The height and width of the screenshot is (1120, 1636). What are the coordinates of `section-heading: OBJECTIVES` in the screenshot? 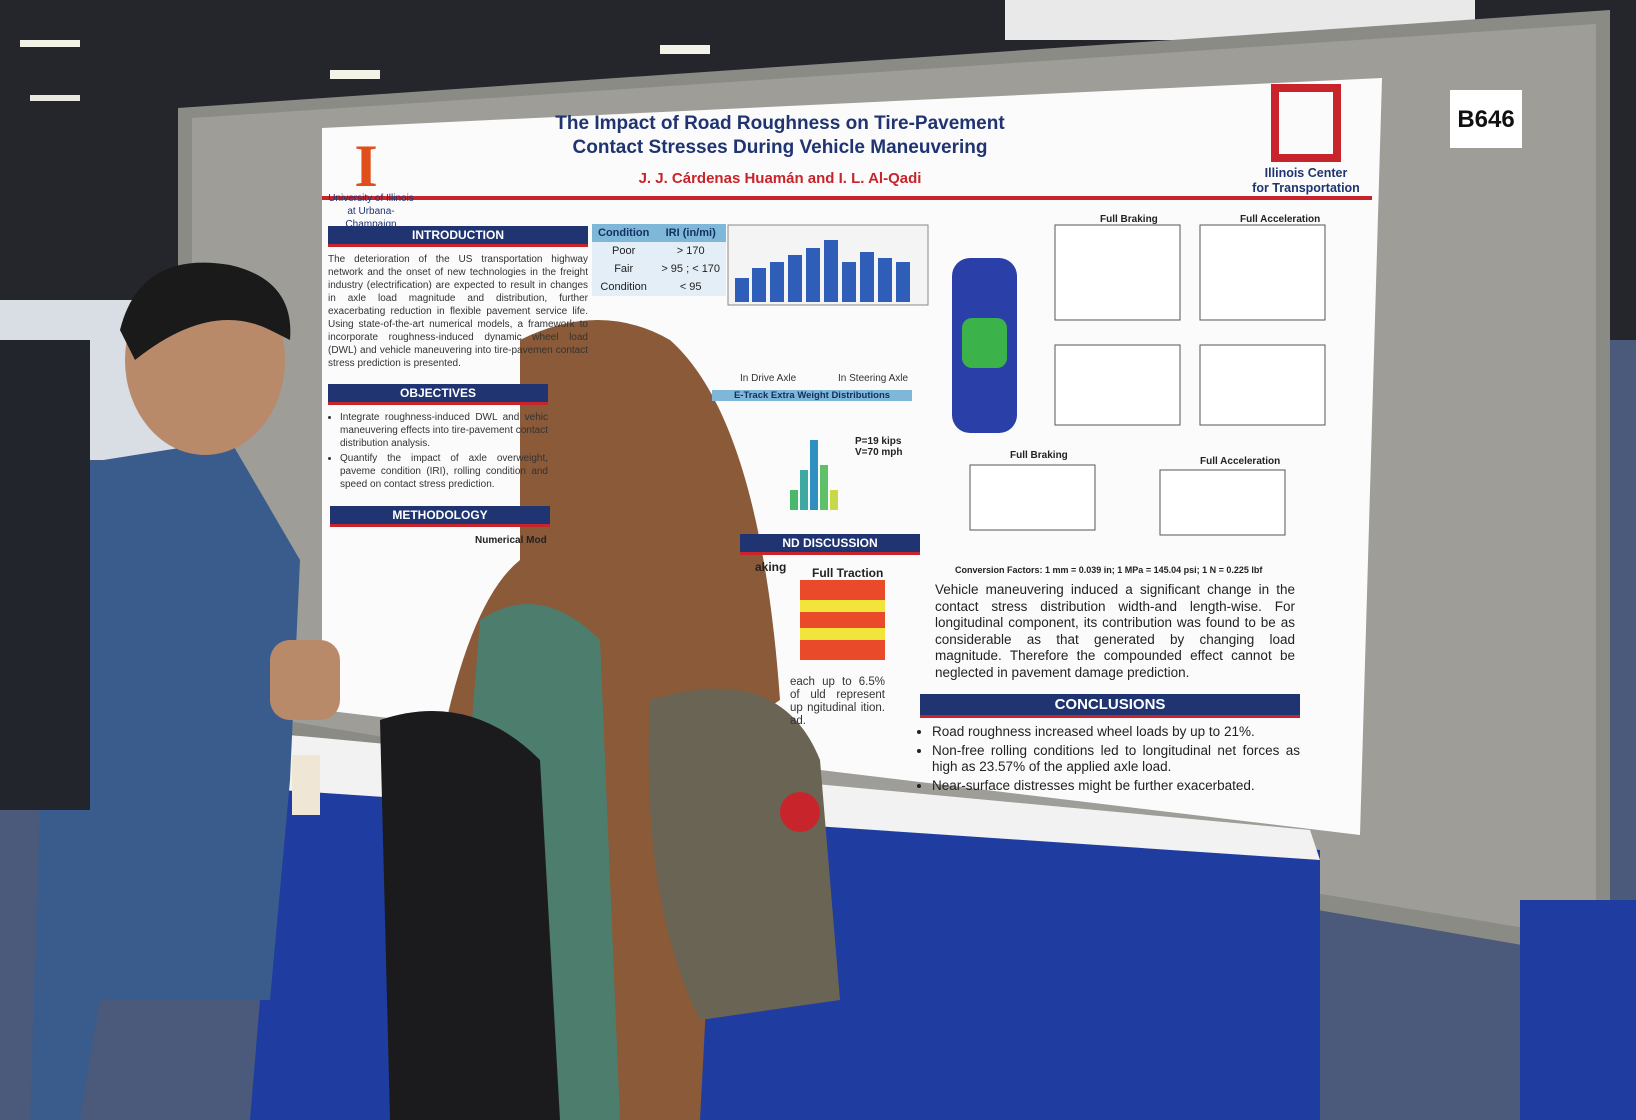 It's located at (438, 394).